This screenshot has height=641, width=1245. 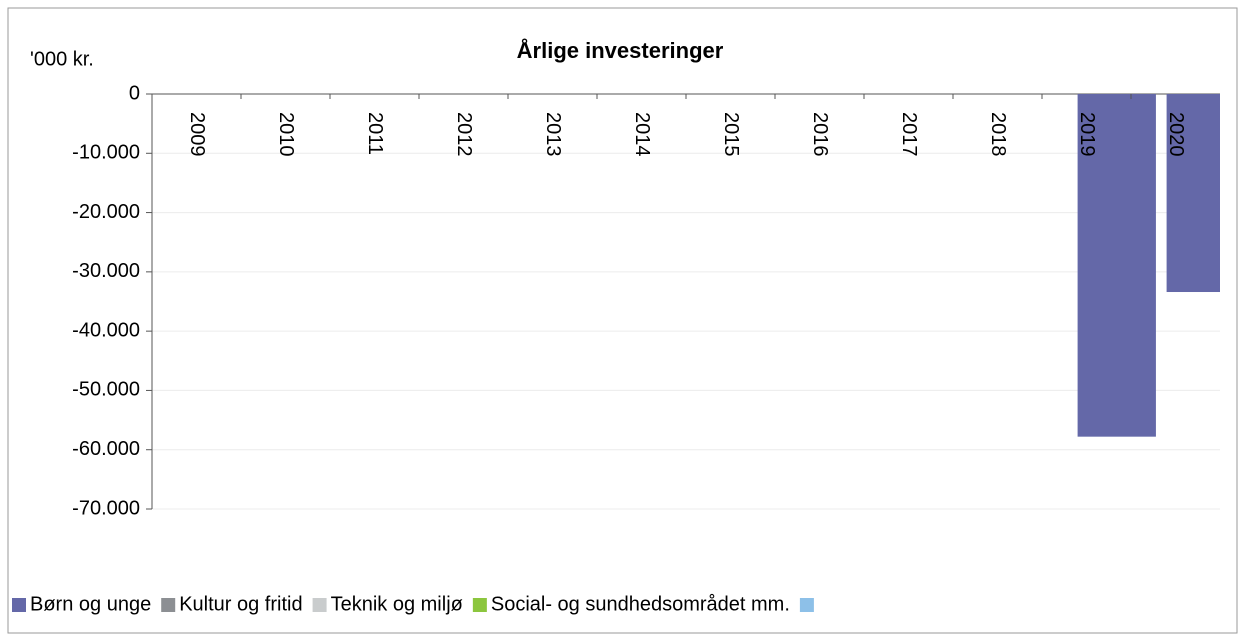 I want to click on x-tick-label: 2012, so click(x=464, y=134).